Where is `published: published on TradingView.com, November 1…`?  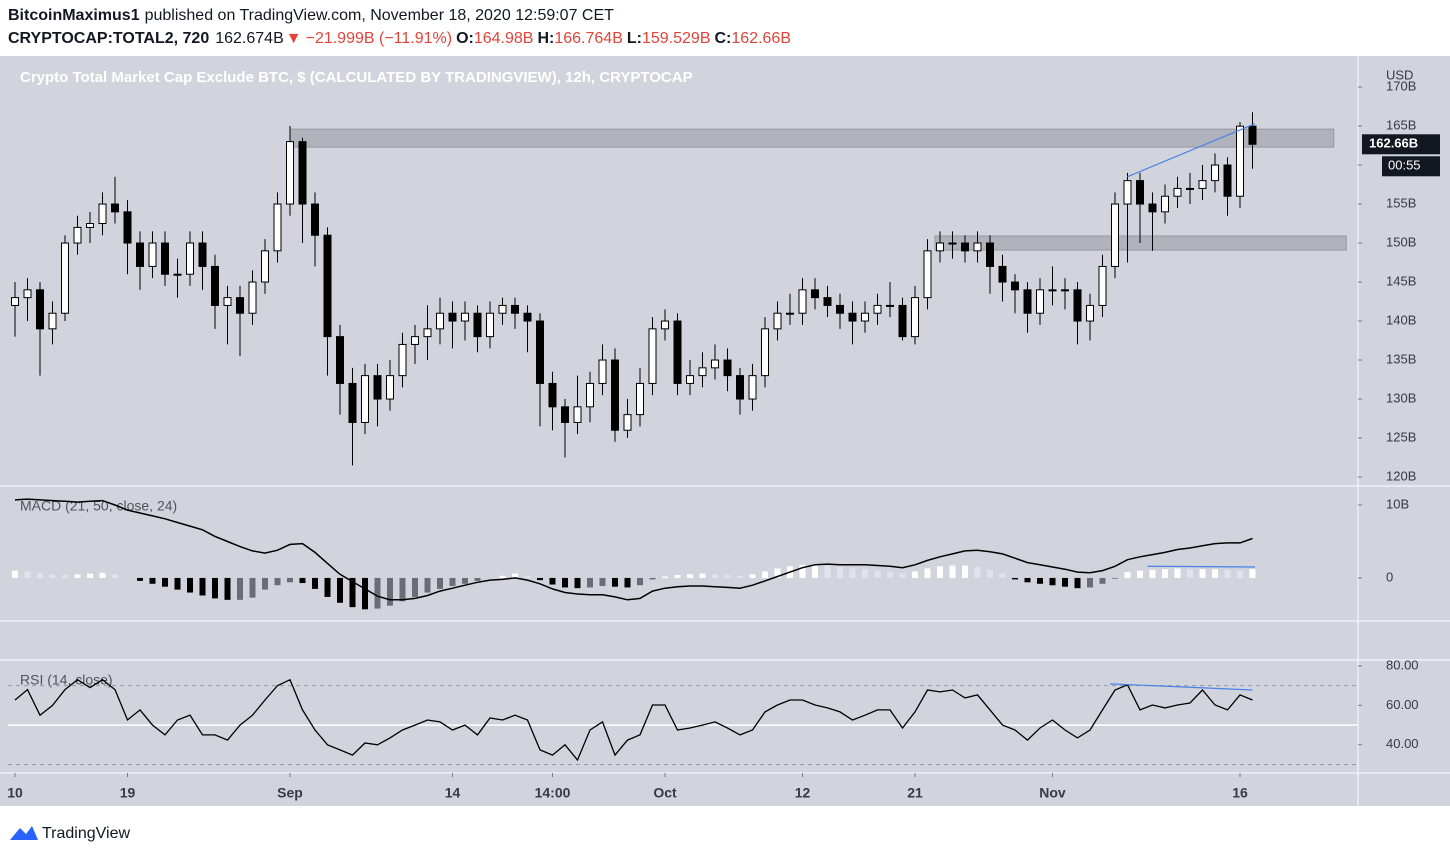
published: published on TradingView.com, November 1… is located at coordinates (380, 15).